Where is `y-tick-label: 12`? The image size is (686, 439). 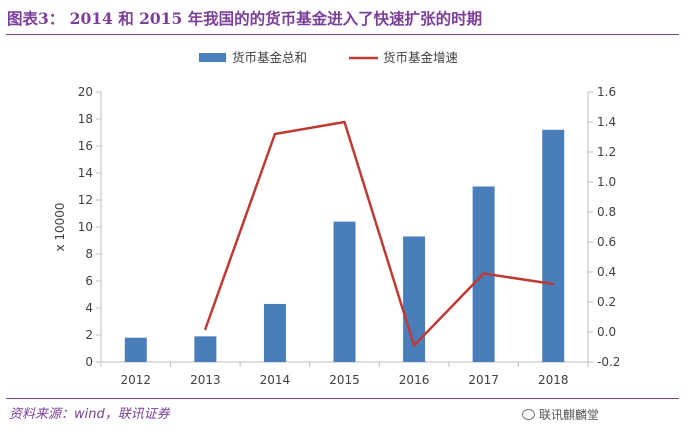 y-tick-label: 12 is located at coordinates (85, 200).